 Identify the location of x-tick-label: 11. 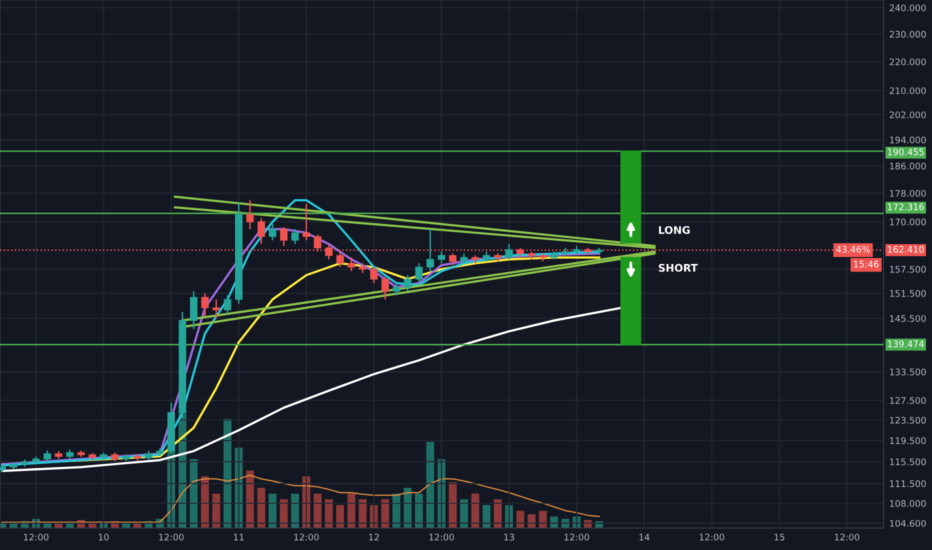
(239, 537).